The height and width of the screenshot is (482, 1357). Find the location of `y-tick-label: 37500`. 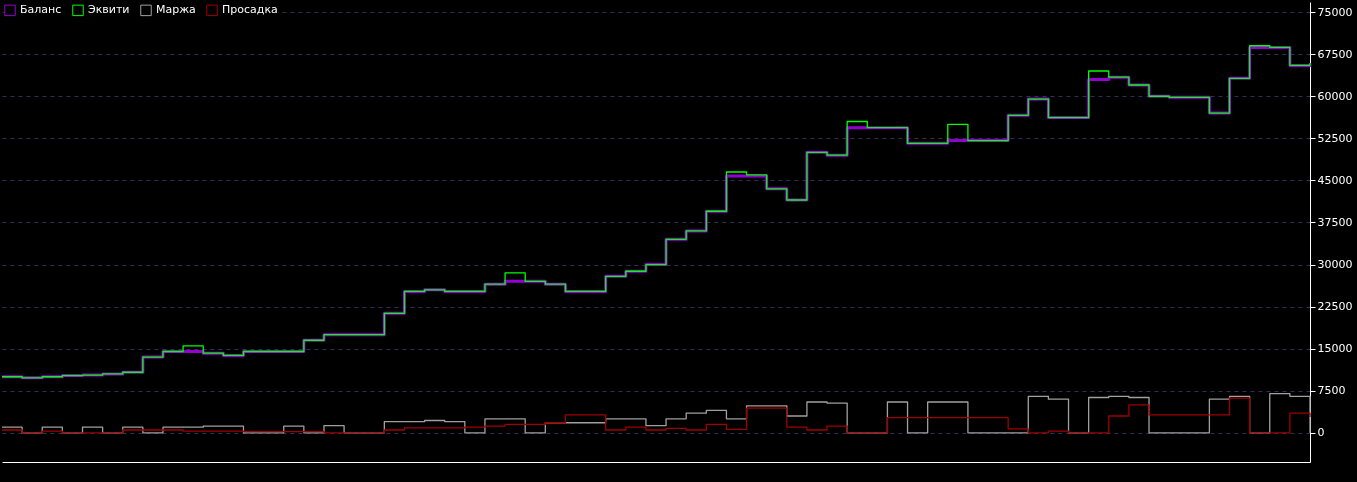

y-tick-label: 37500 is located at coordinates (1335, 222).